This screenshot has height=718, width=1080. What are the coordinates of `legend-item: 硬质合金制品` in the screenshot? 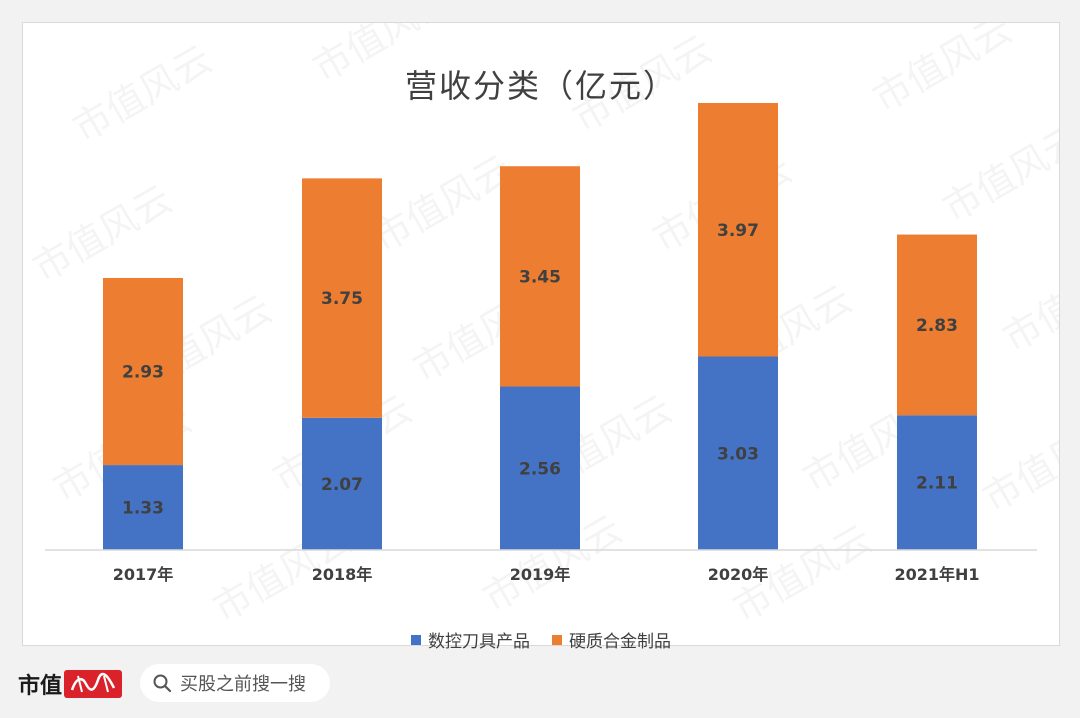 It's located at (611, 639).